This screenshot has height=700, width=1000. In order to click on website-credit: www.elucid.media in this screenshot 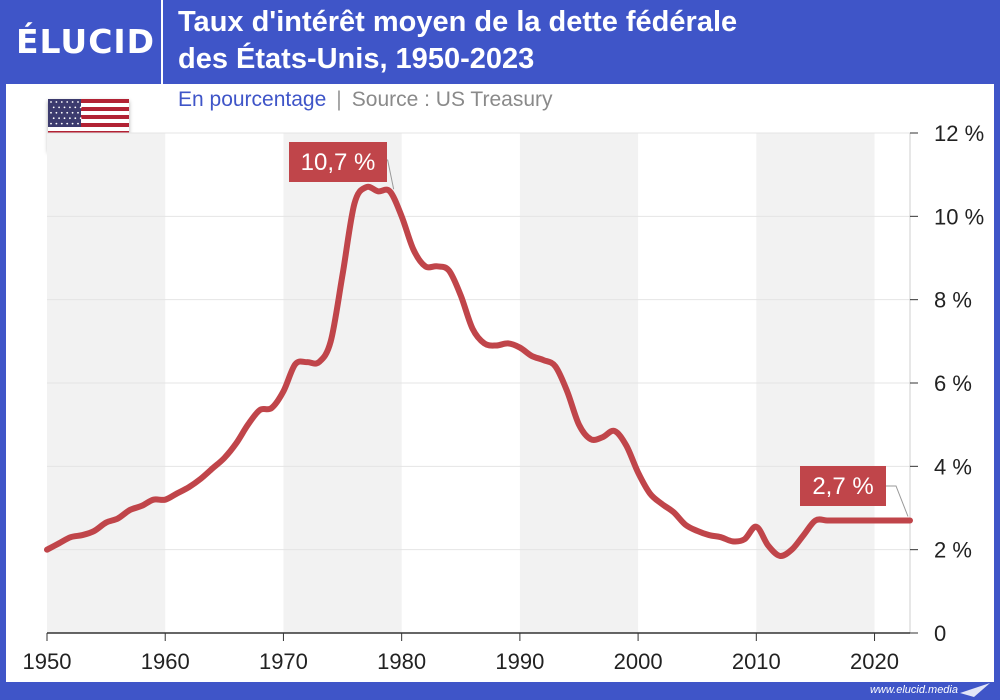, I will do `click(913, 690)`.